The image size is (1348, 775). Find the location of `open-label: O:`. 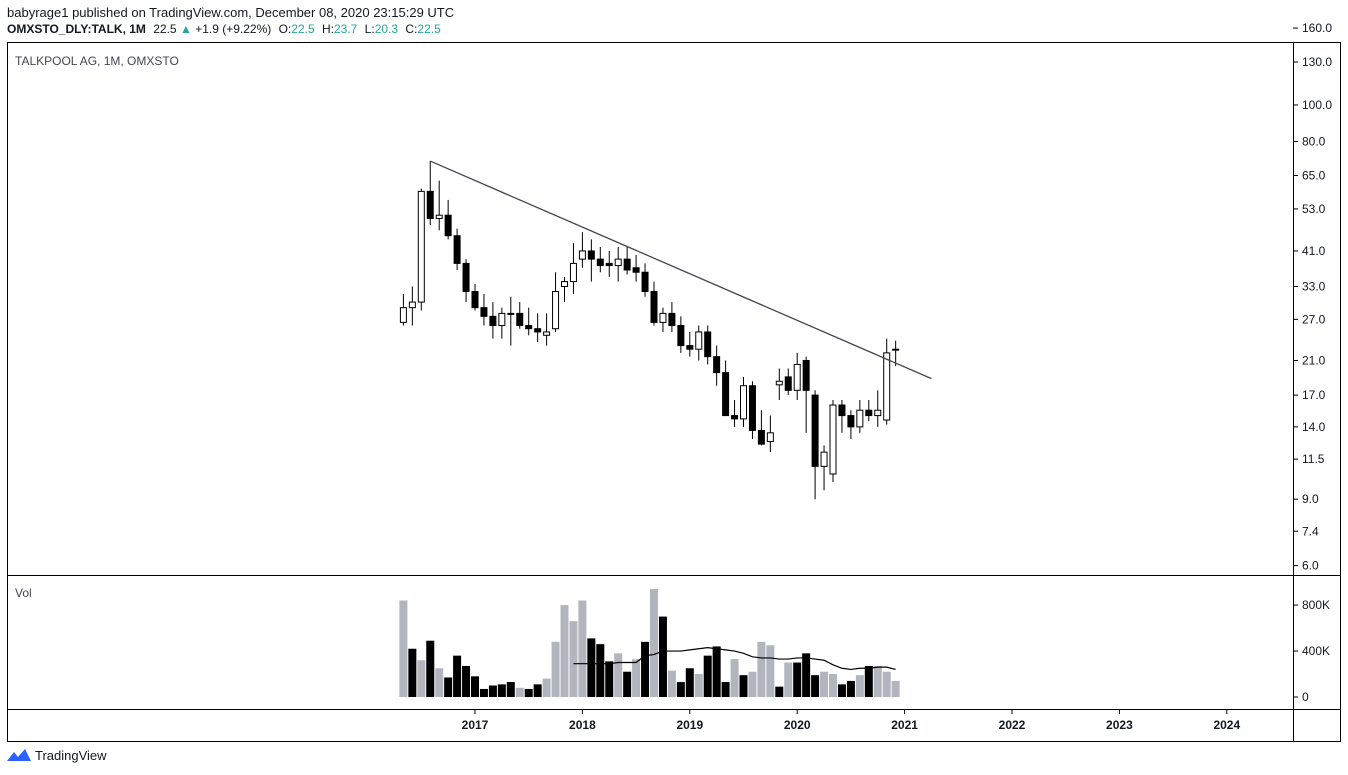

open-label: O: is located at coordinates (285, 29).